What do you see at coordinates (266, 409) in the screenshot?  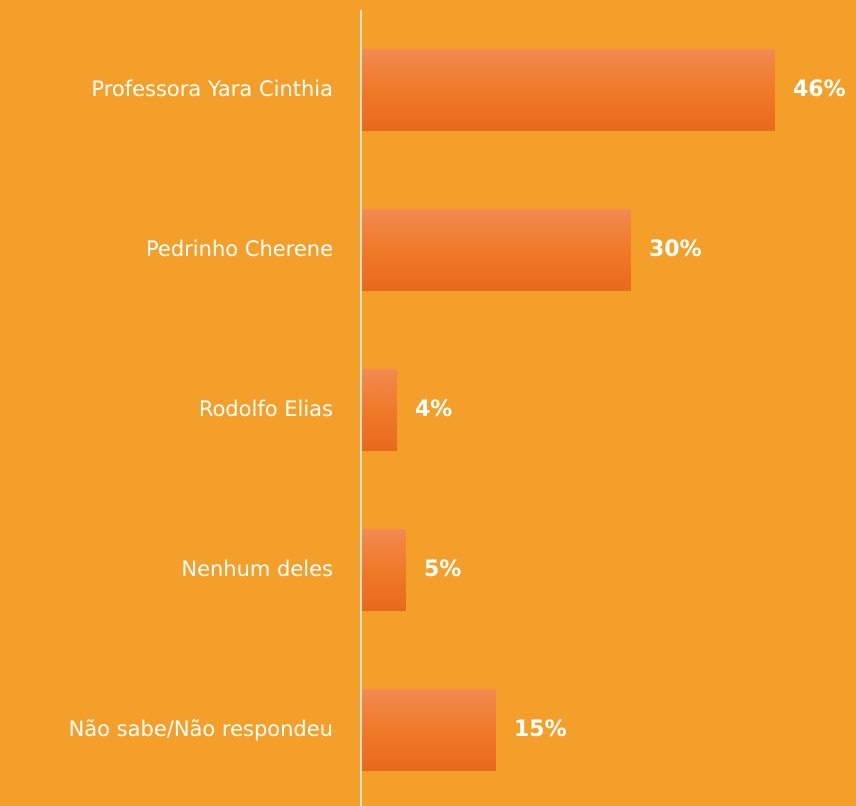 I see `category-label: Rodolfo Elias` at bounding box center [266, 409].